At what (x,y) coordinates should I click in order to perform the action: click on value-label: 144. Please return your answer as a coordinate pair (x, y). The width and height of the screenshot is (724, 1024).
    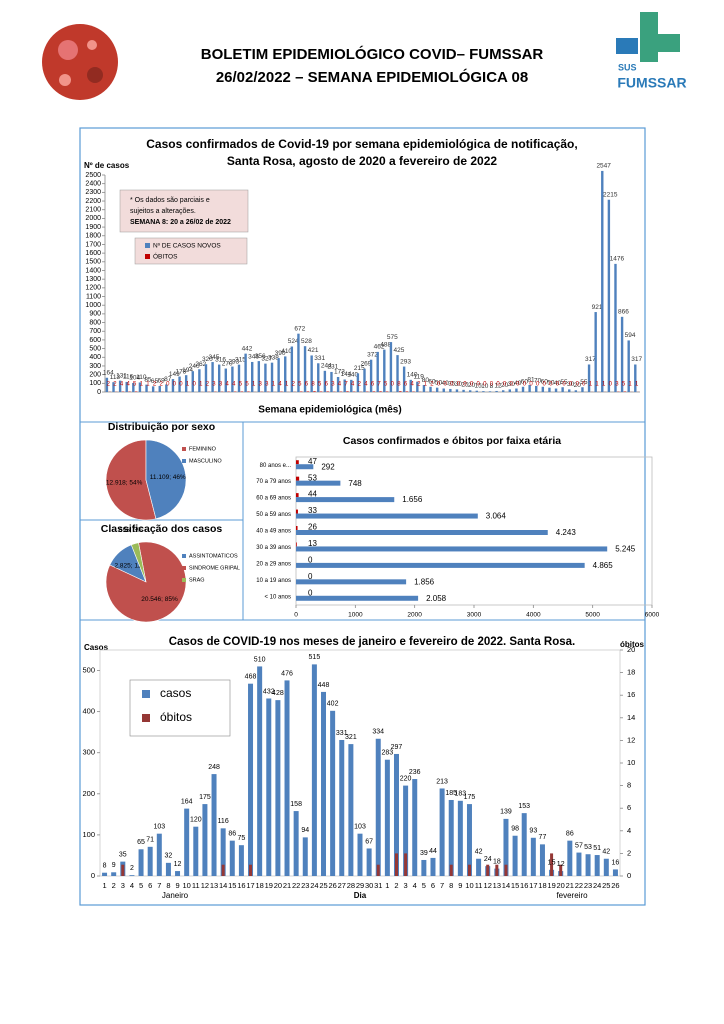
    Looking at the image, I should click on (346, 374).